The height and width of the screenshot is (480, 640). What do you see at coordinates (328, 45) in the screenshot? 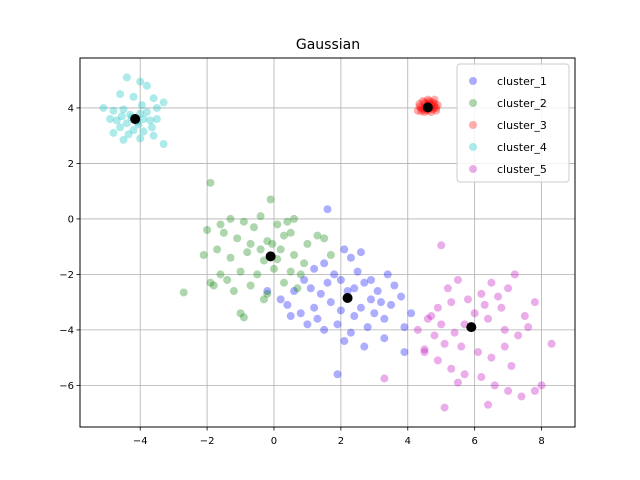
I see `chart-title: Gaussian` at bounding box center [328, 45].